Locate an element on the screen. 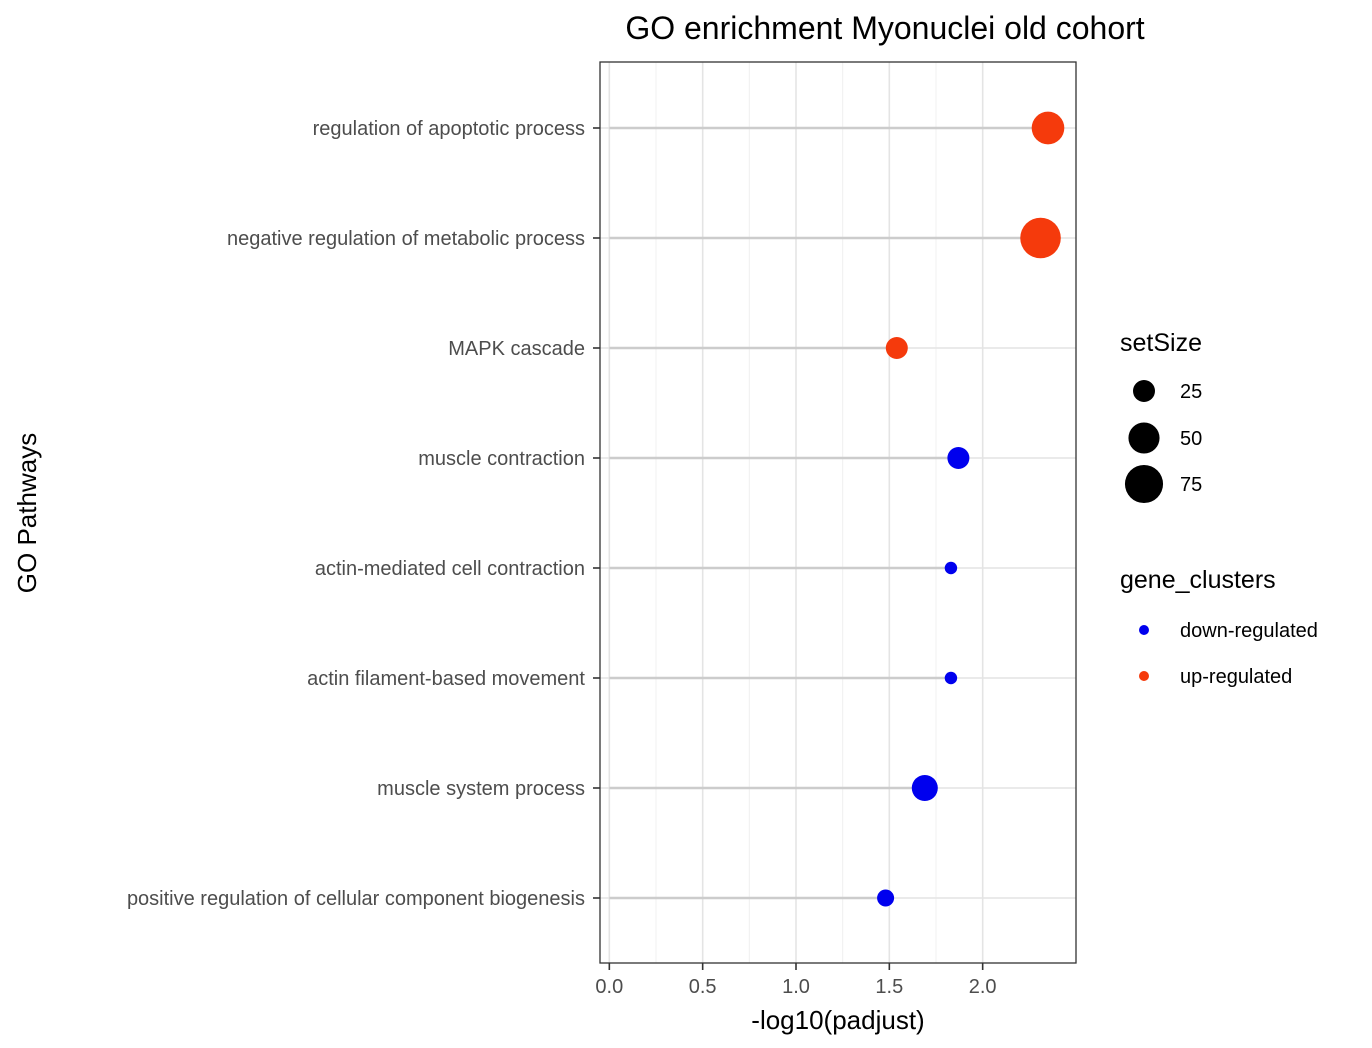 The width and height of the screenshot is (1372, 1048). point-muscle-contraction is located at coordinates (958, 458).